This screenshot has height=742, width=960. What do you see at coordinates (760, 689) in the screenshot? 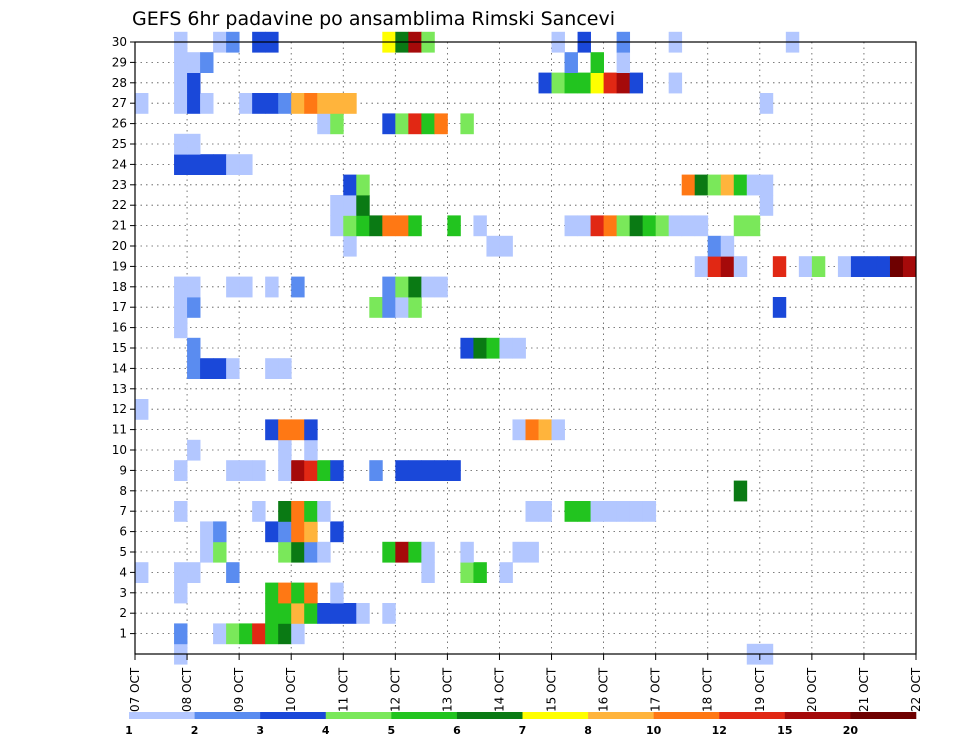
I see `x-tick-label: 19 OCT` at bounding box center [760, 689].